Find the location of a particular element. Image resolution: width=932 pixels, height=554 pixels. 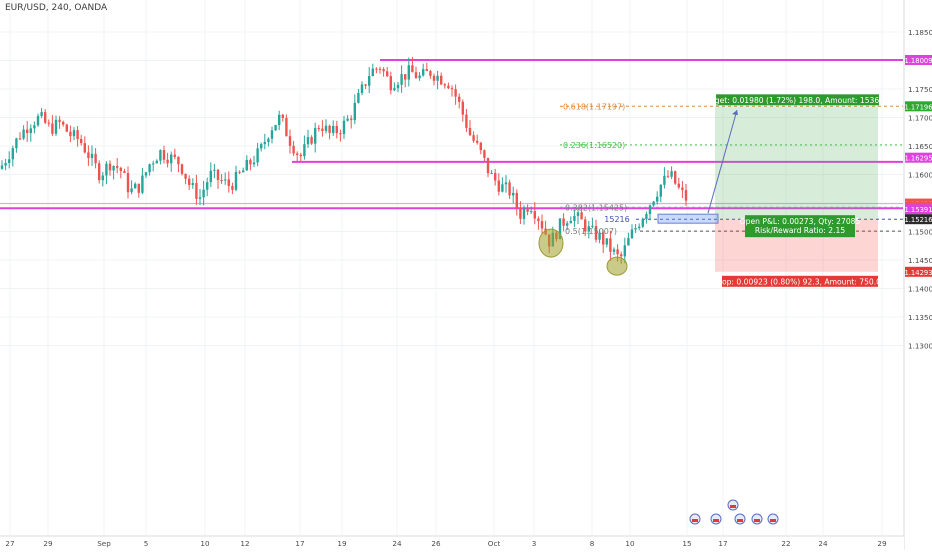

target-zone is located at coordinates (796, 163).